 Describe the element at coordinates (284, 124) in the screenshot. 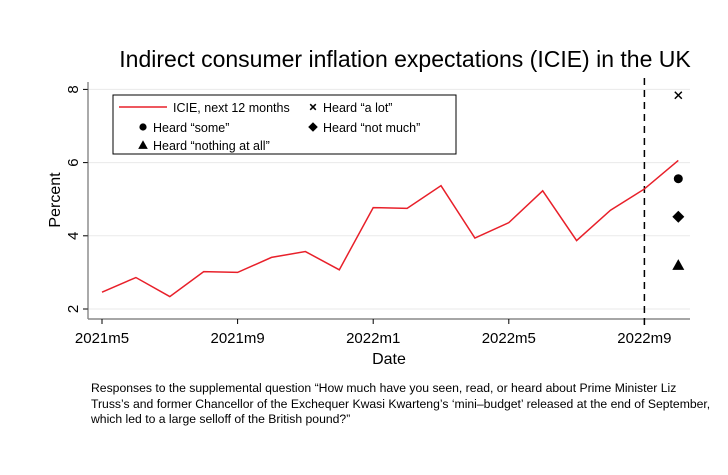

I see `legend-box` at that location.